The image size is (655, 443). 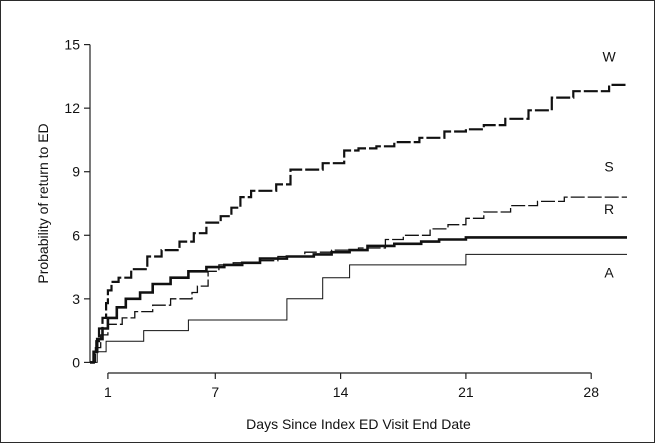 I want to click on series-label-w: W, so click(x=609, y=57).